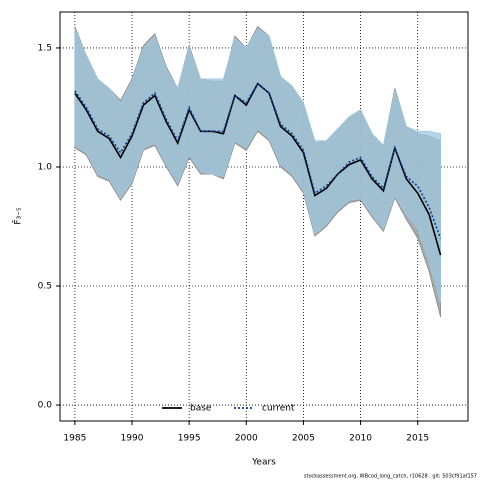  I want to click on x-axis-label: Years, so click(263, 463).